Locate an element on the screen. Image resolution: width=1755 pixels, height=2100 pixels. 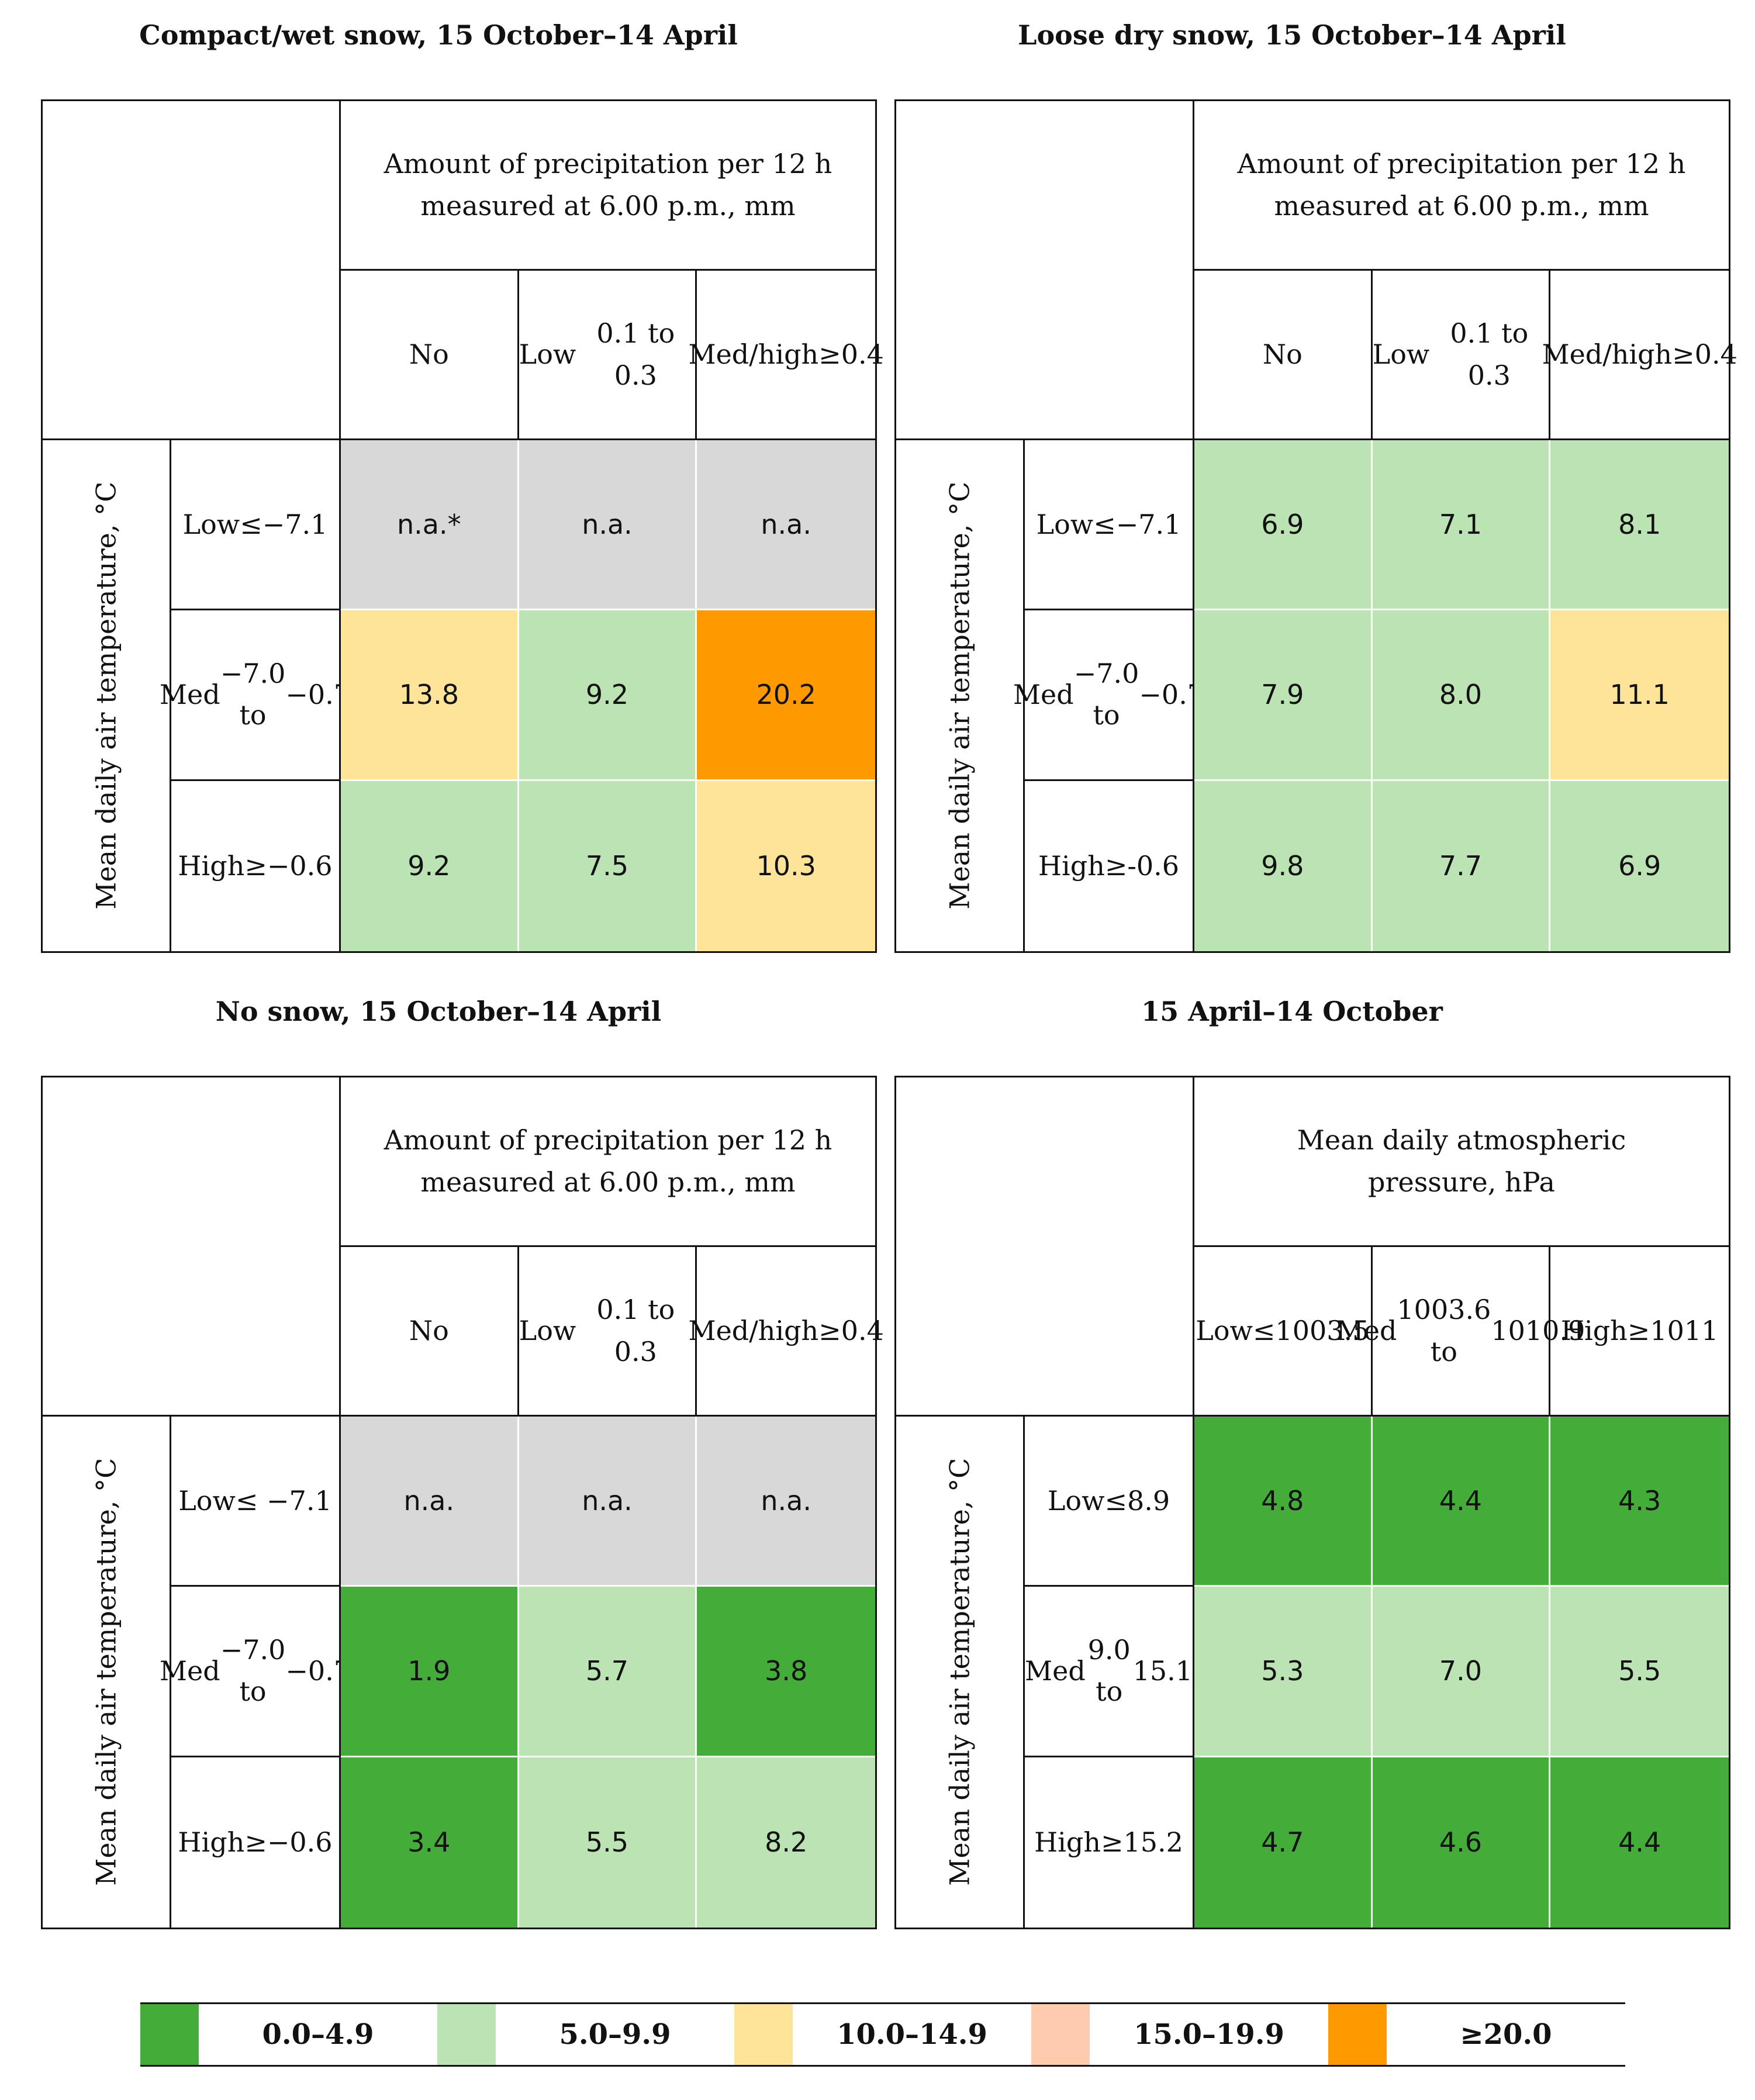
cell-value: 7.9 is located at coordinates (1283, 694).